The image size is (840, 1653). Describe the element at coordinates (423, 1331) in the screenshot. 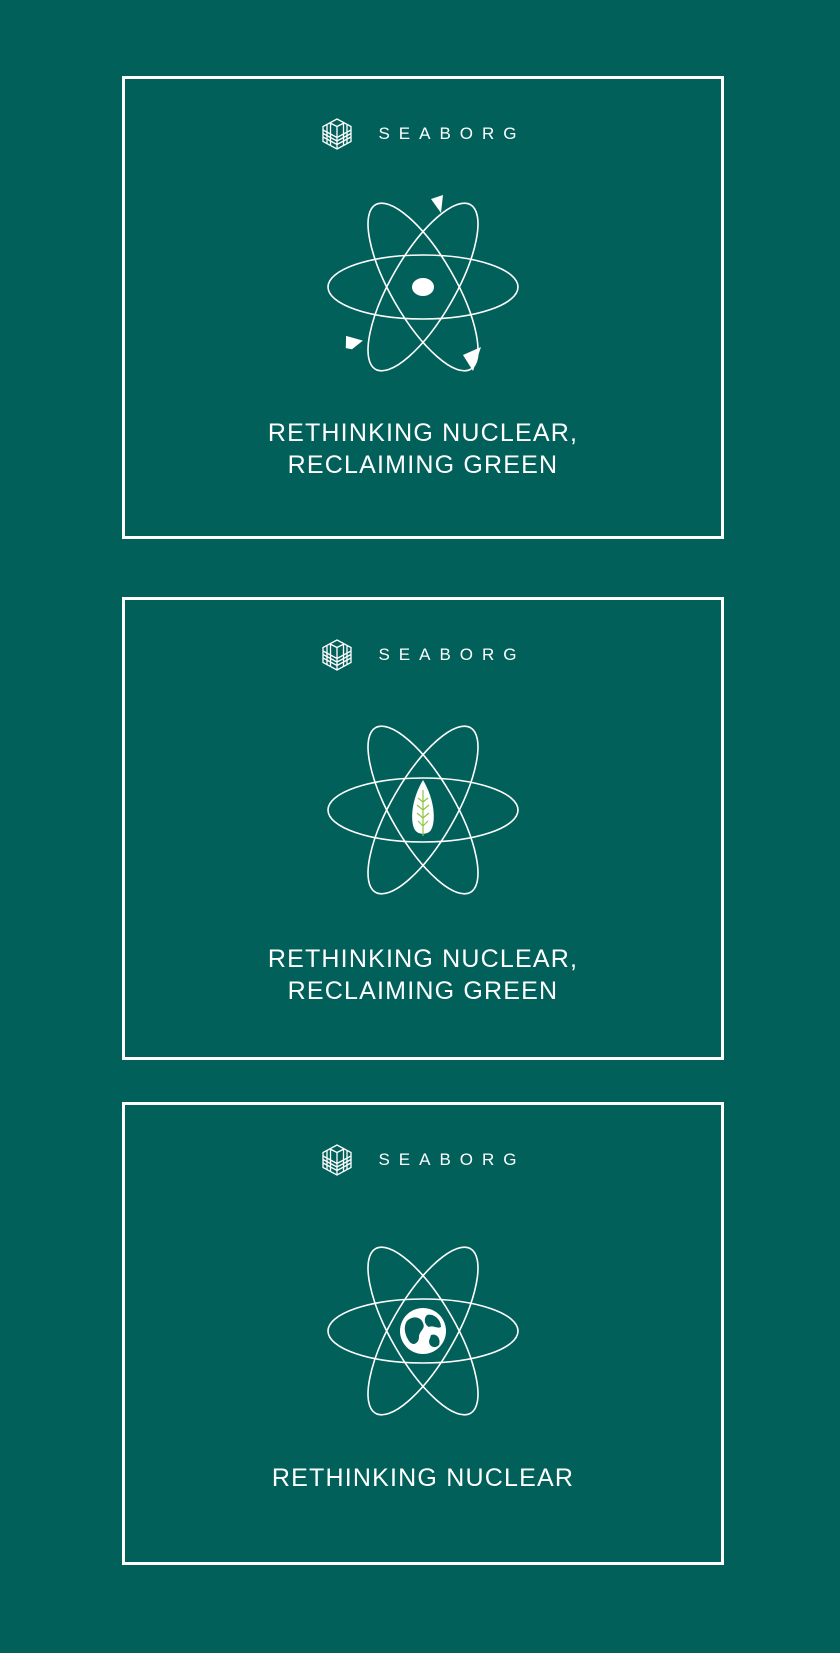

I see `atom-with-globe-icon` at that location.